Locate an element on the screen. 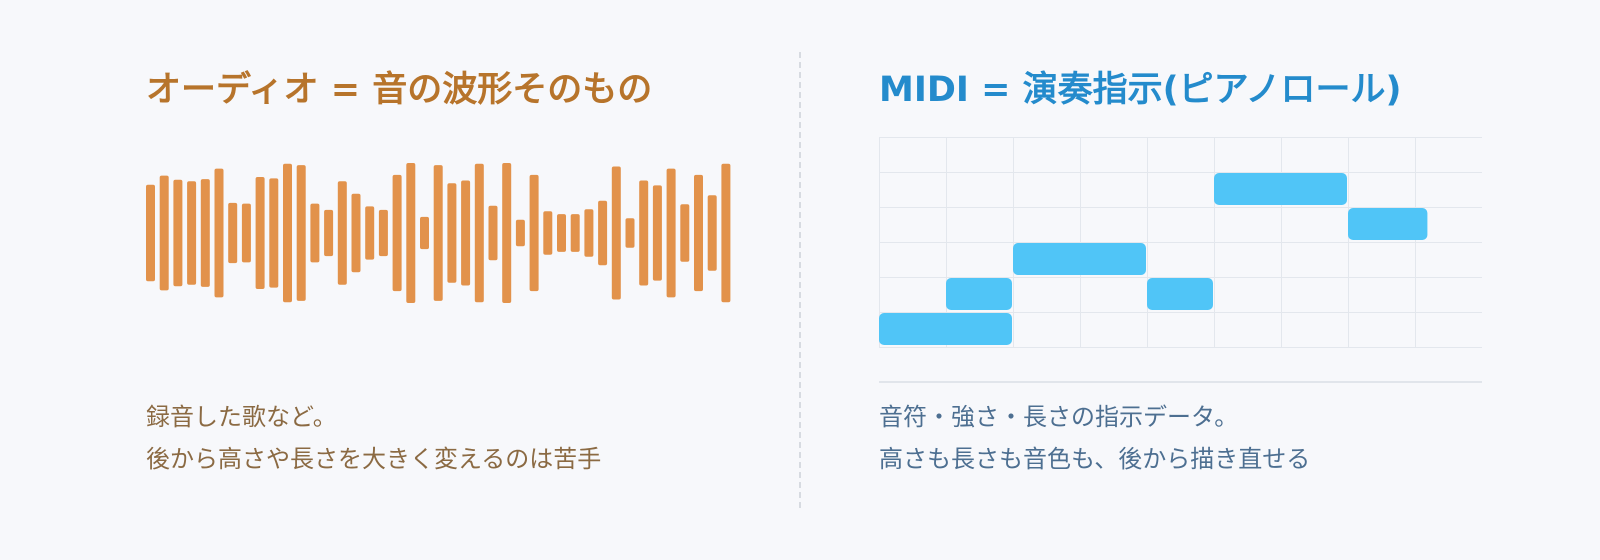 This screenshot has width=1600, height=560. midi-description: 音符・強さ・長さの指示データ。 高さも長さも音色も、後から描き直せる is located at coordinates (1094, 438).